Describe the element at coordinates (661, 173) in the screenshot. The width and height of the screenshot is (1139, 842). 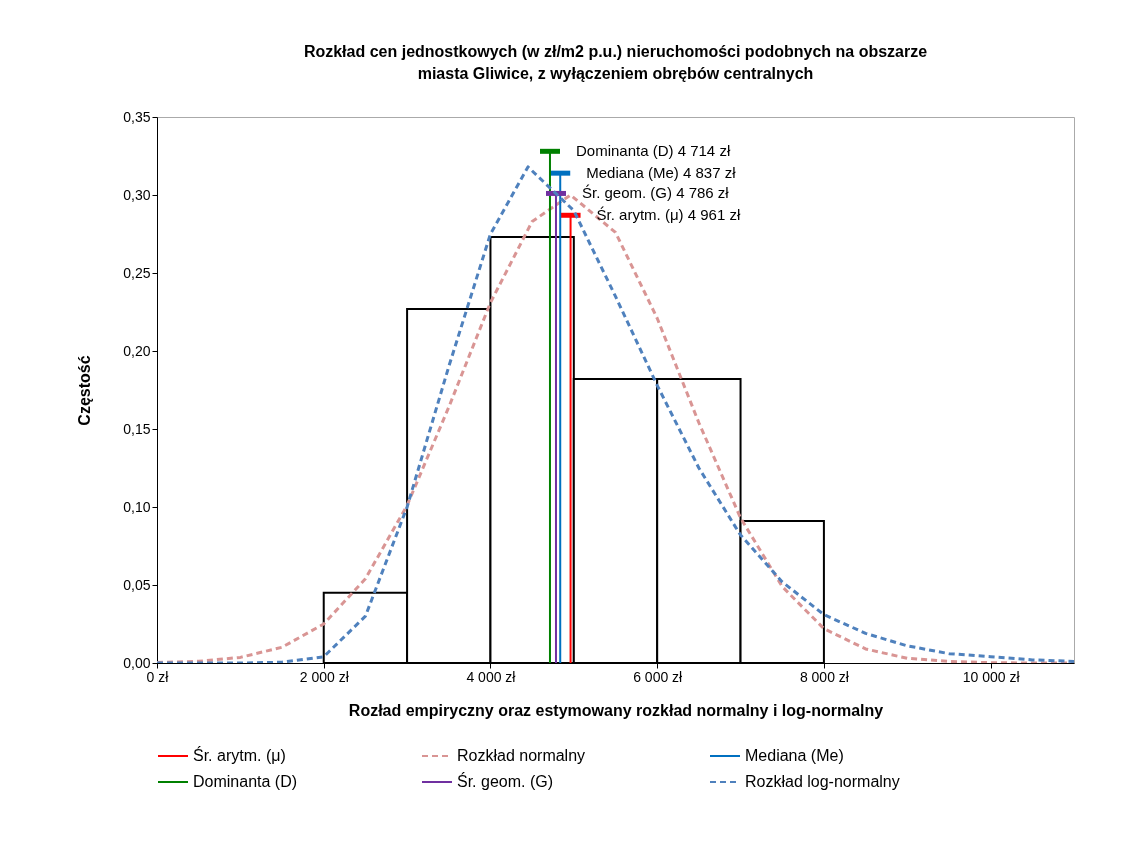
I see `annotation: Mediana (Me) 4 837 zł` at that location.